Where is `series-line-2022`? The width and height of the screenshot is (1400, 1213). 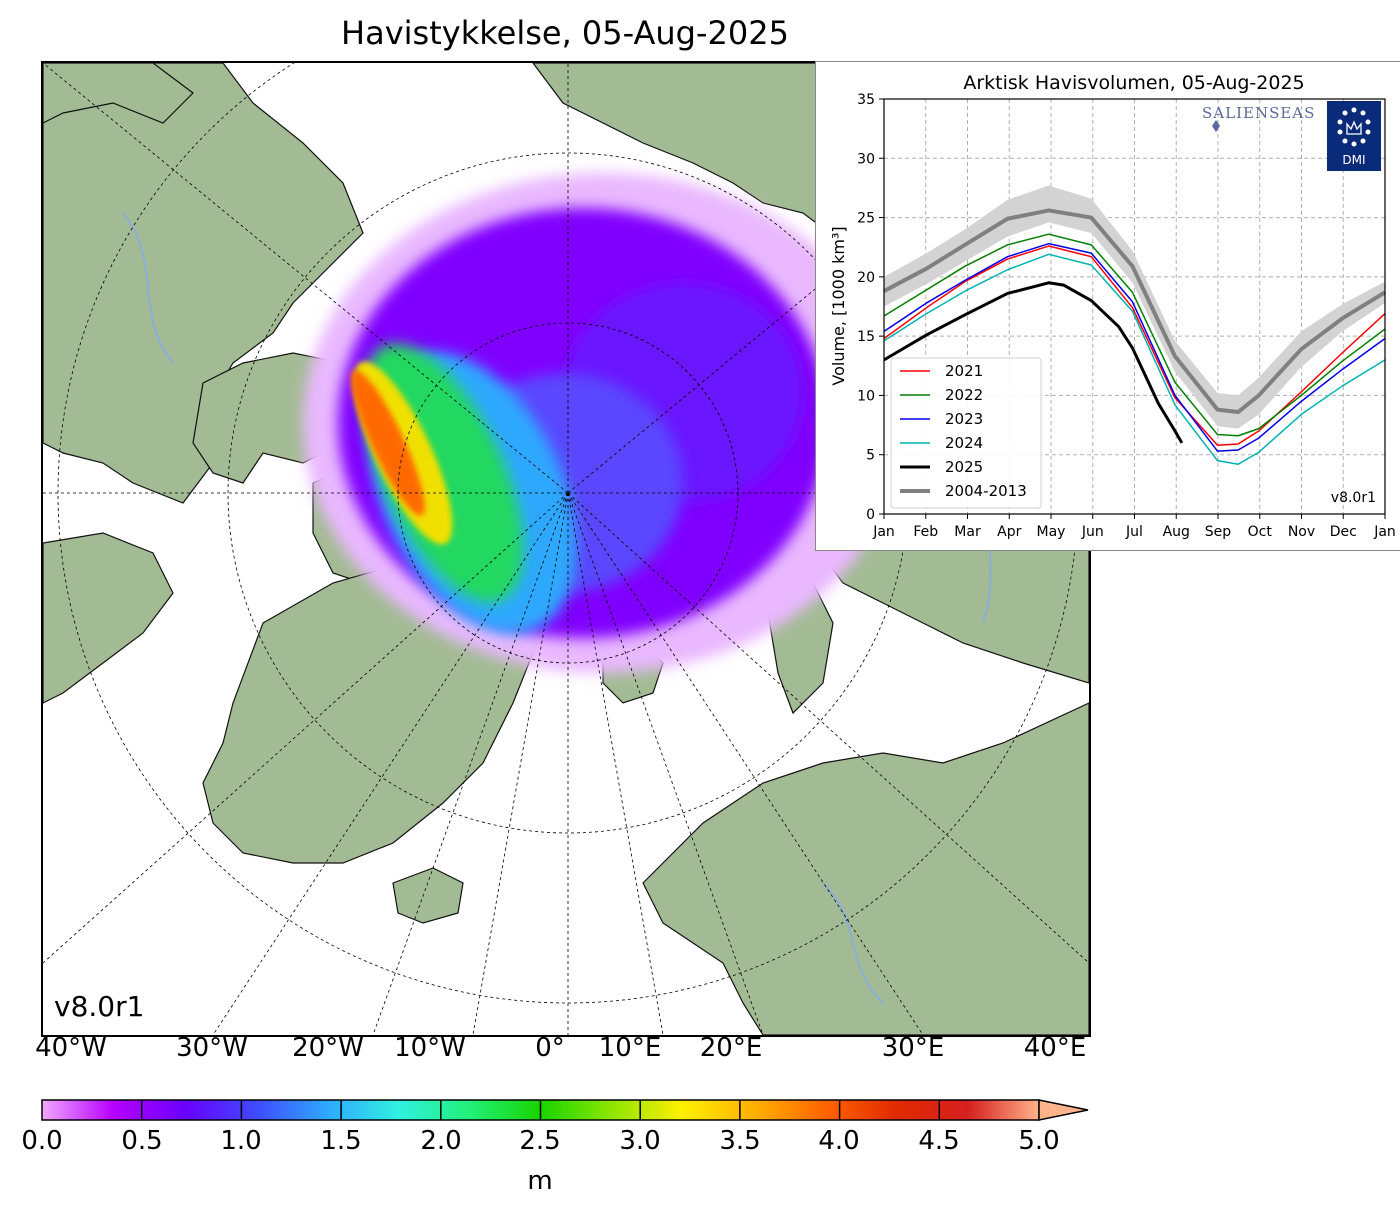
series-line-2022 is located at coordinates (1134, 335).